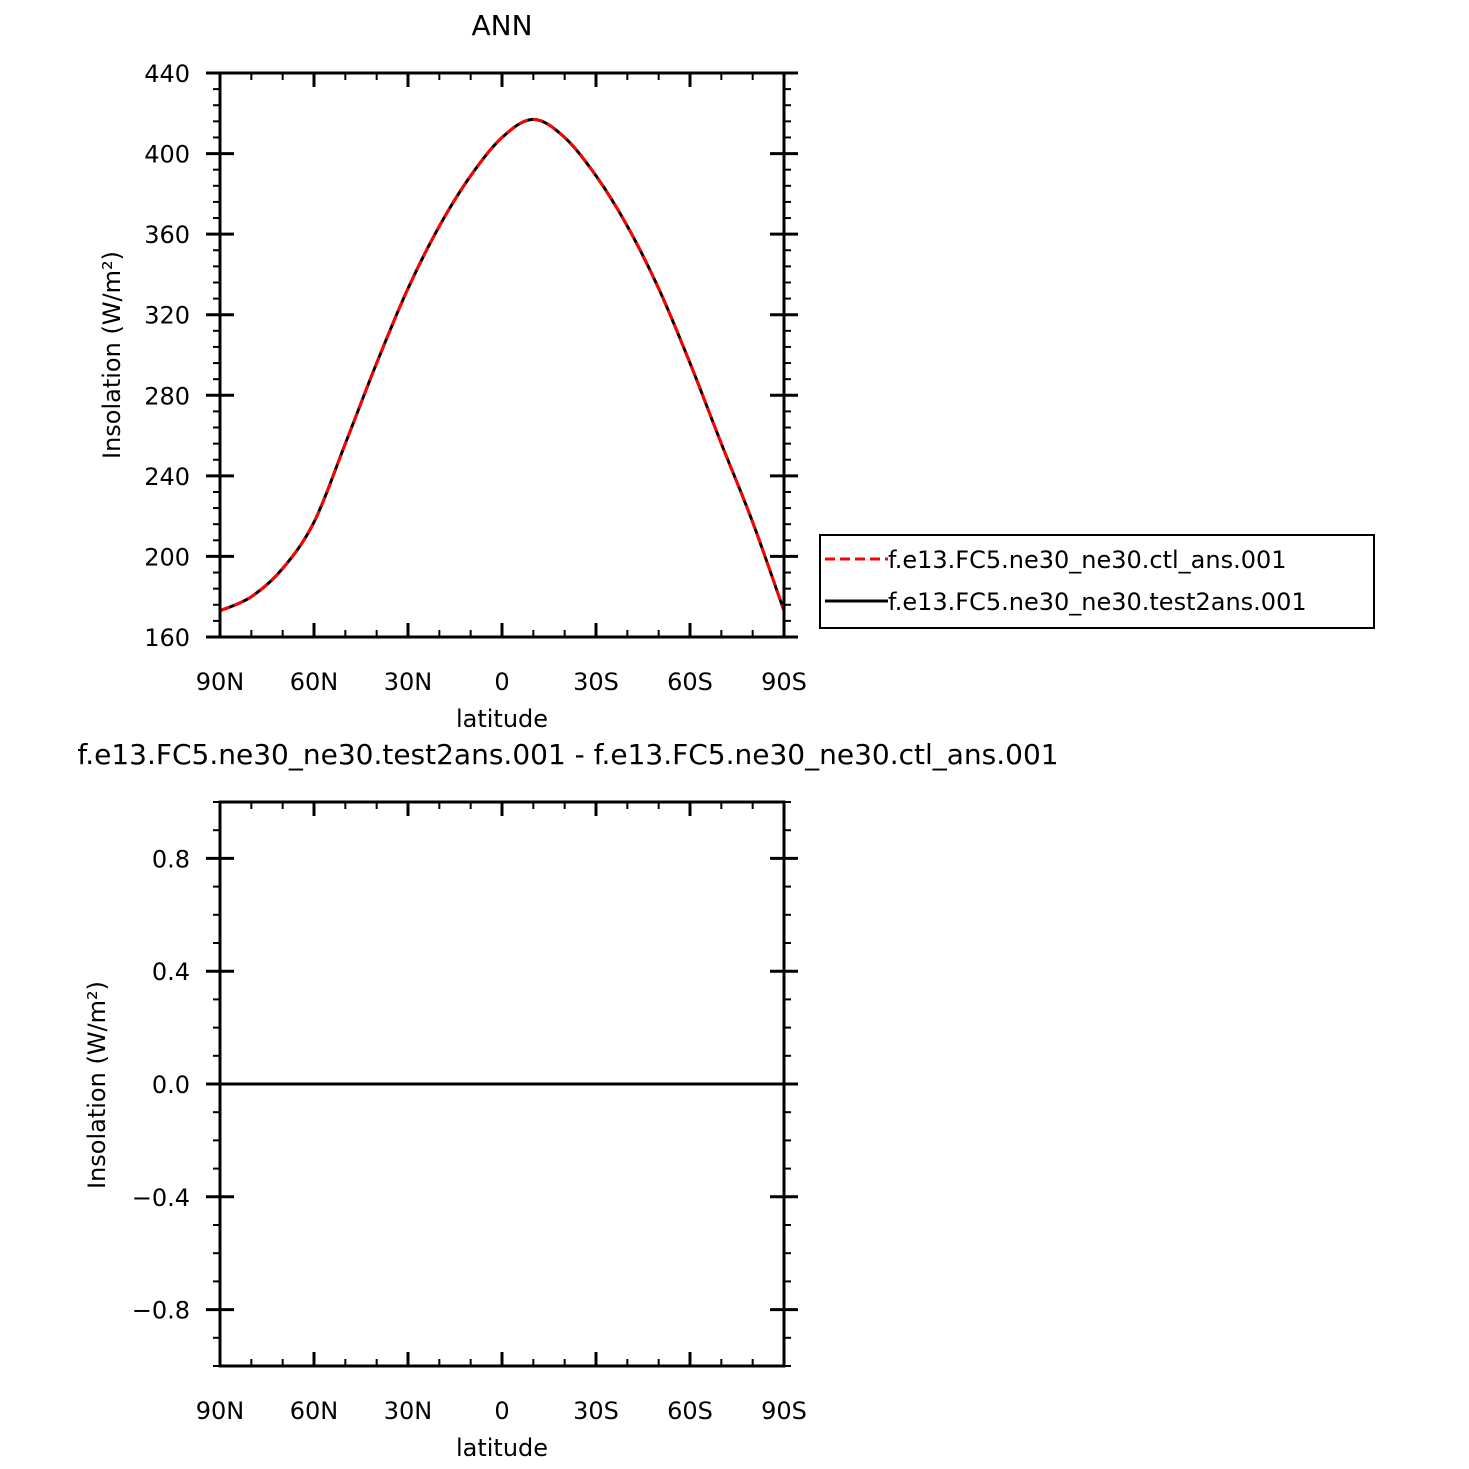 This screenshot has width=1469, height=1469. What do you see at coordinates (167, 557) in the screenshot?
I see `y-tick-label: 200` at bounding box center [167, 557].